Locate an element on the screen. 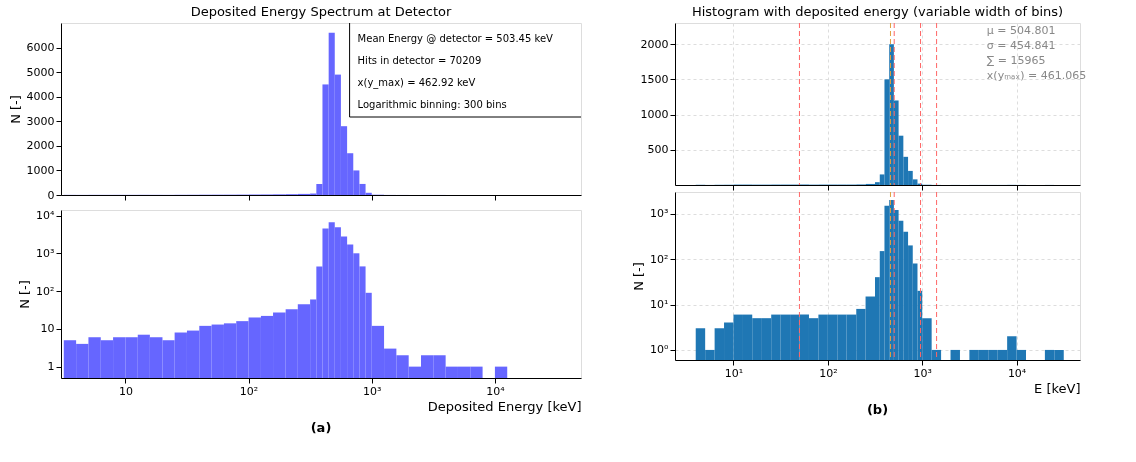 The image size is (1136, 462). annotation: Mean Energy @ detector = 503.45 keV is located at coordinates (455, 38).